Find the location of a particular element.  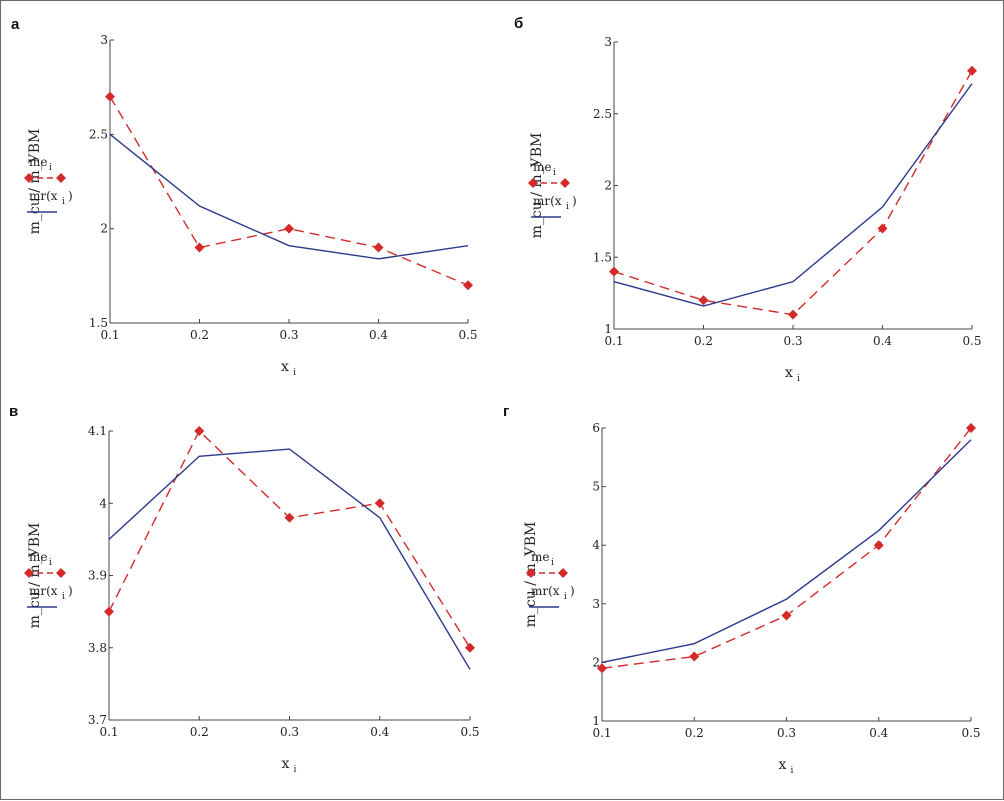

panel-letter: б is located at coordinates (518, 23).